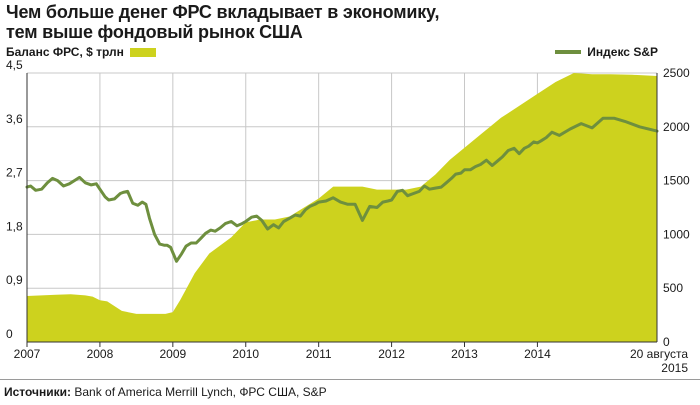 This screenshot has height=405, width=700. I want to click on y-left-tick-label: 0, so click(9, 334).